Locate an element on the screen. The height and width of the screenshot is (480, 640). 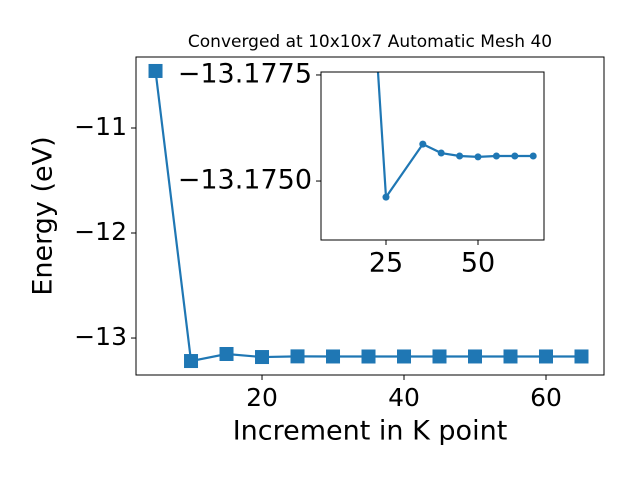
x-tick-label: 60 is located at coordinates (546, 397).